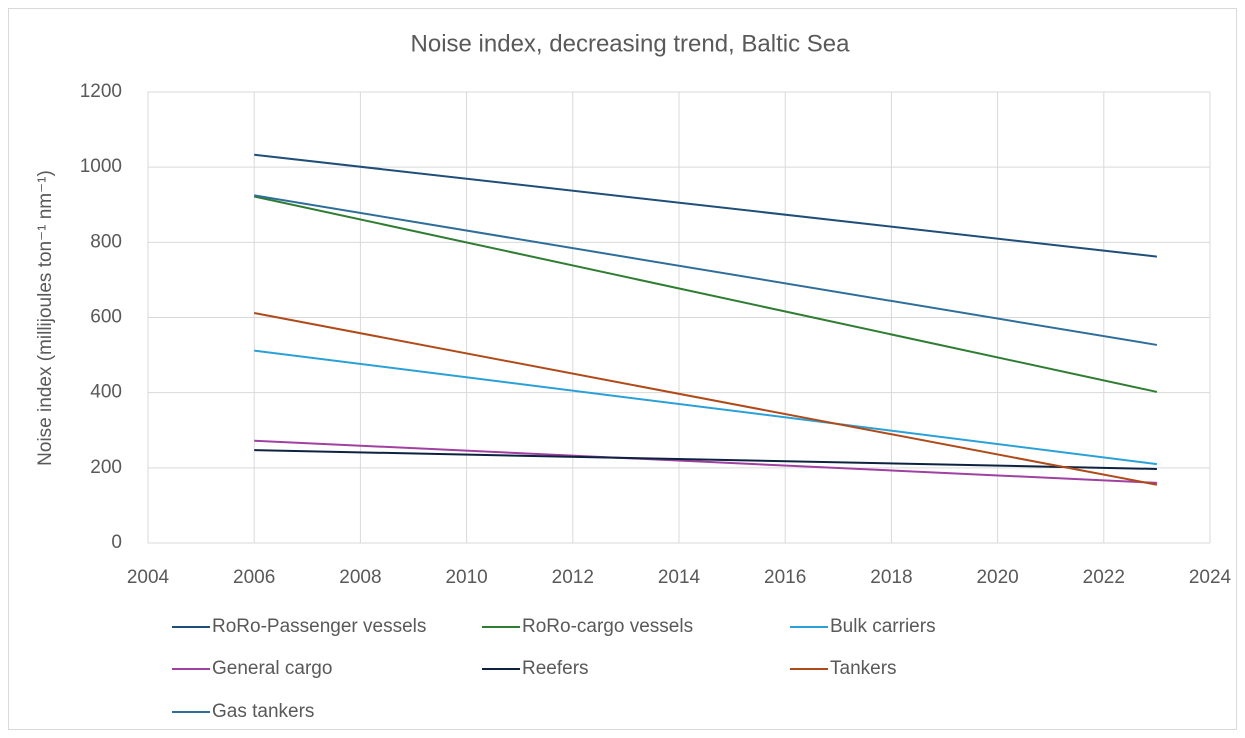 Image resolution: width=1245 pixels, height=738 pixels. I want to click on y-tick-label: 400, so click(106, 392).